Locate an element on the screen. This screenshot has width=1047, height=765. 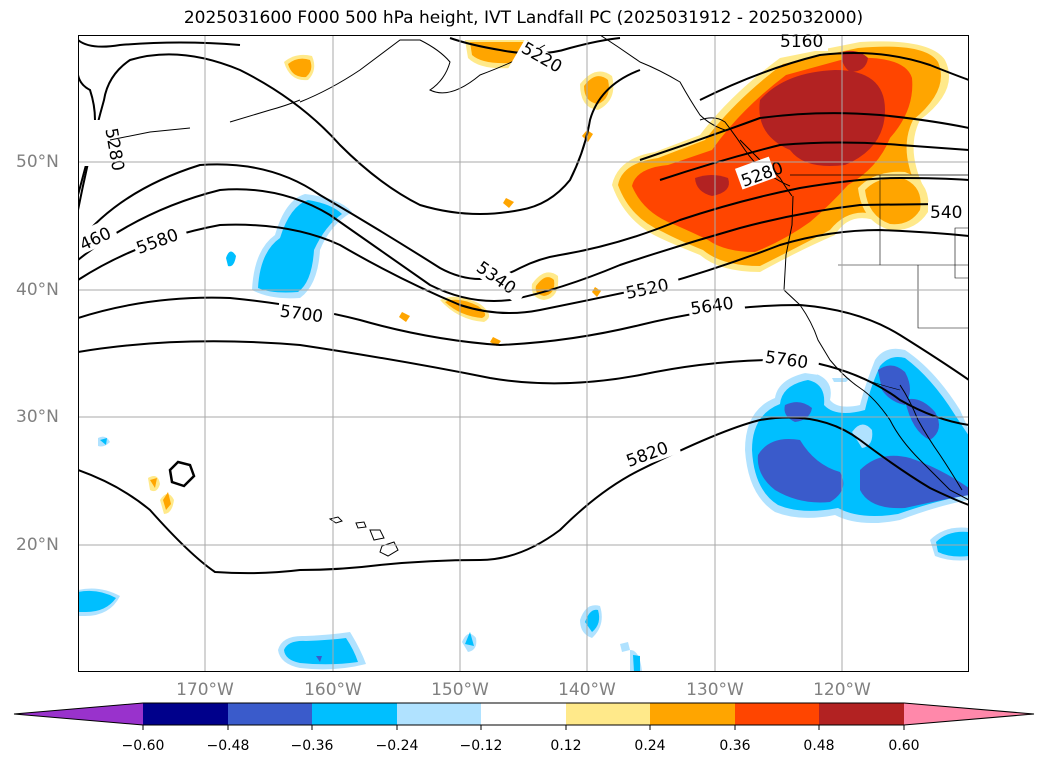
lat-tick-label: 40°N is located at coordinates (37, 290).